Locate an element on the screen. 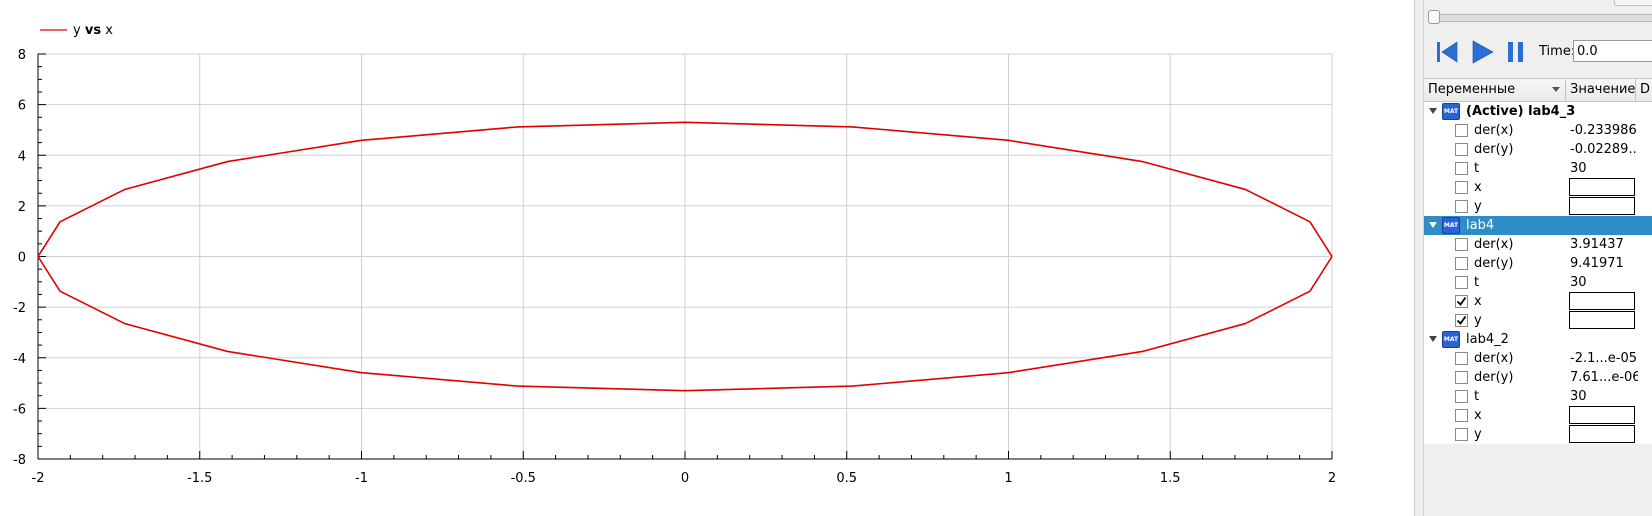  model-name: (Active) lab4_3 is located at coordinates (1521, 111).